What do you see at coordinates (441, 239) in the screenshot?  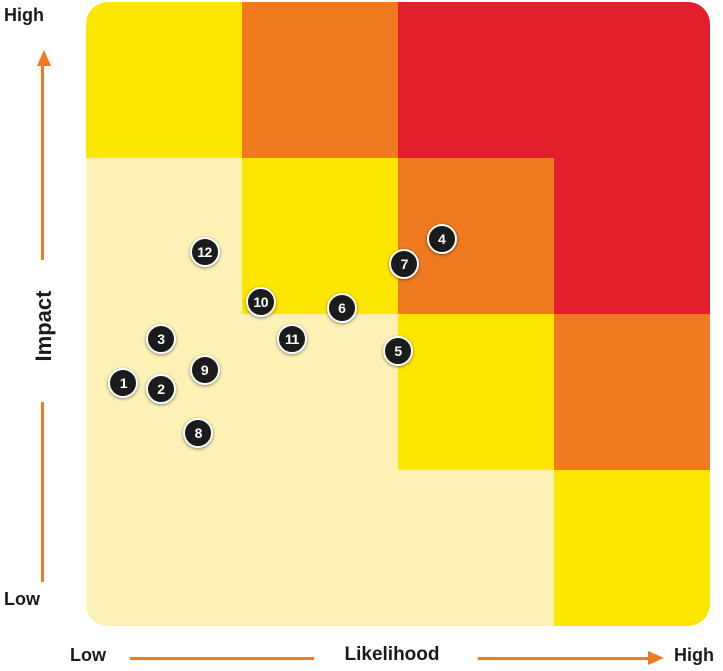 I see `risk-marker-4: 4` at bounding box center [441, 239].